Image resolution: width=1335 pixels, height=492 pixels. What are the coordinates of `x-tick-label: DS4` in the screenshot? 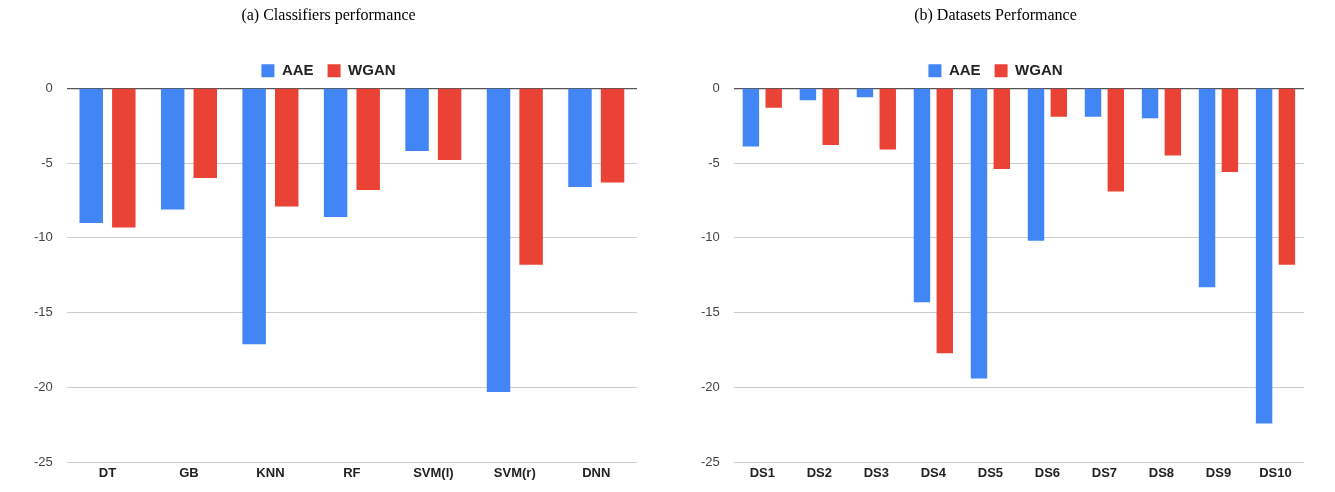 It's located at (933, 472).